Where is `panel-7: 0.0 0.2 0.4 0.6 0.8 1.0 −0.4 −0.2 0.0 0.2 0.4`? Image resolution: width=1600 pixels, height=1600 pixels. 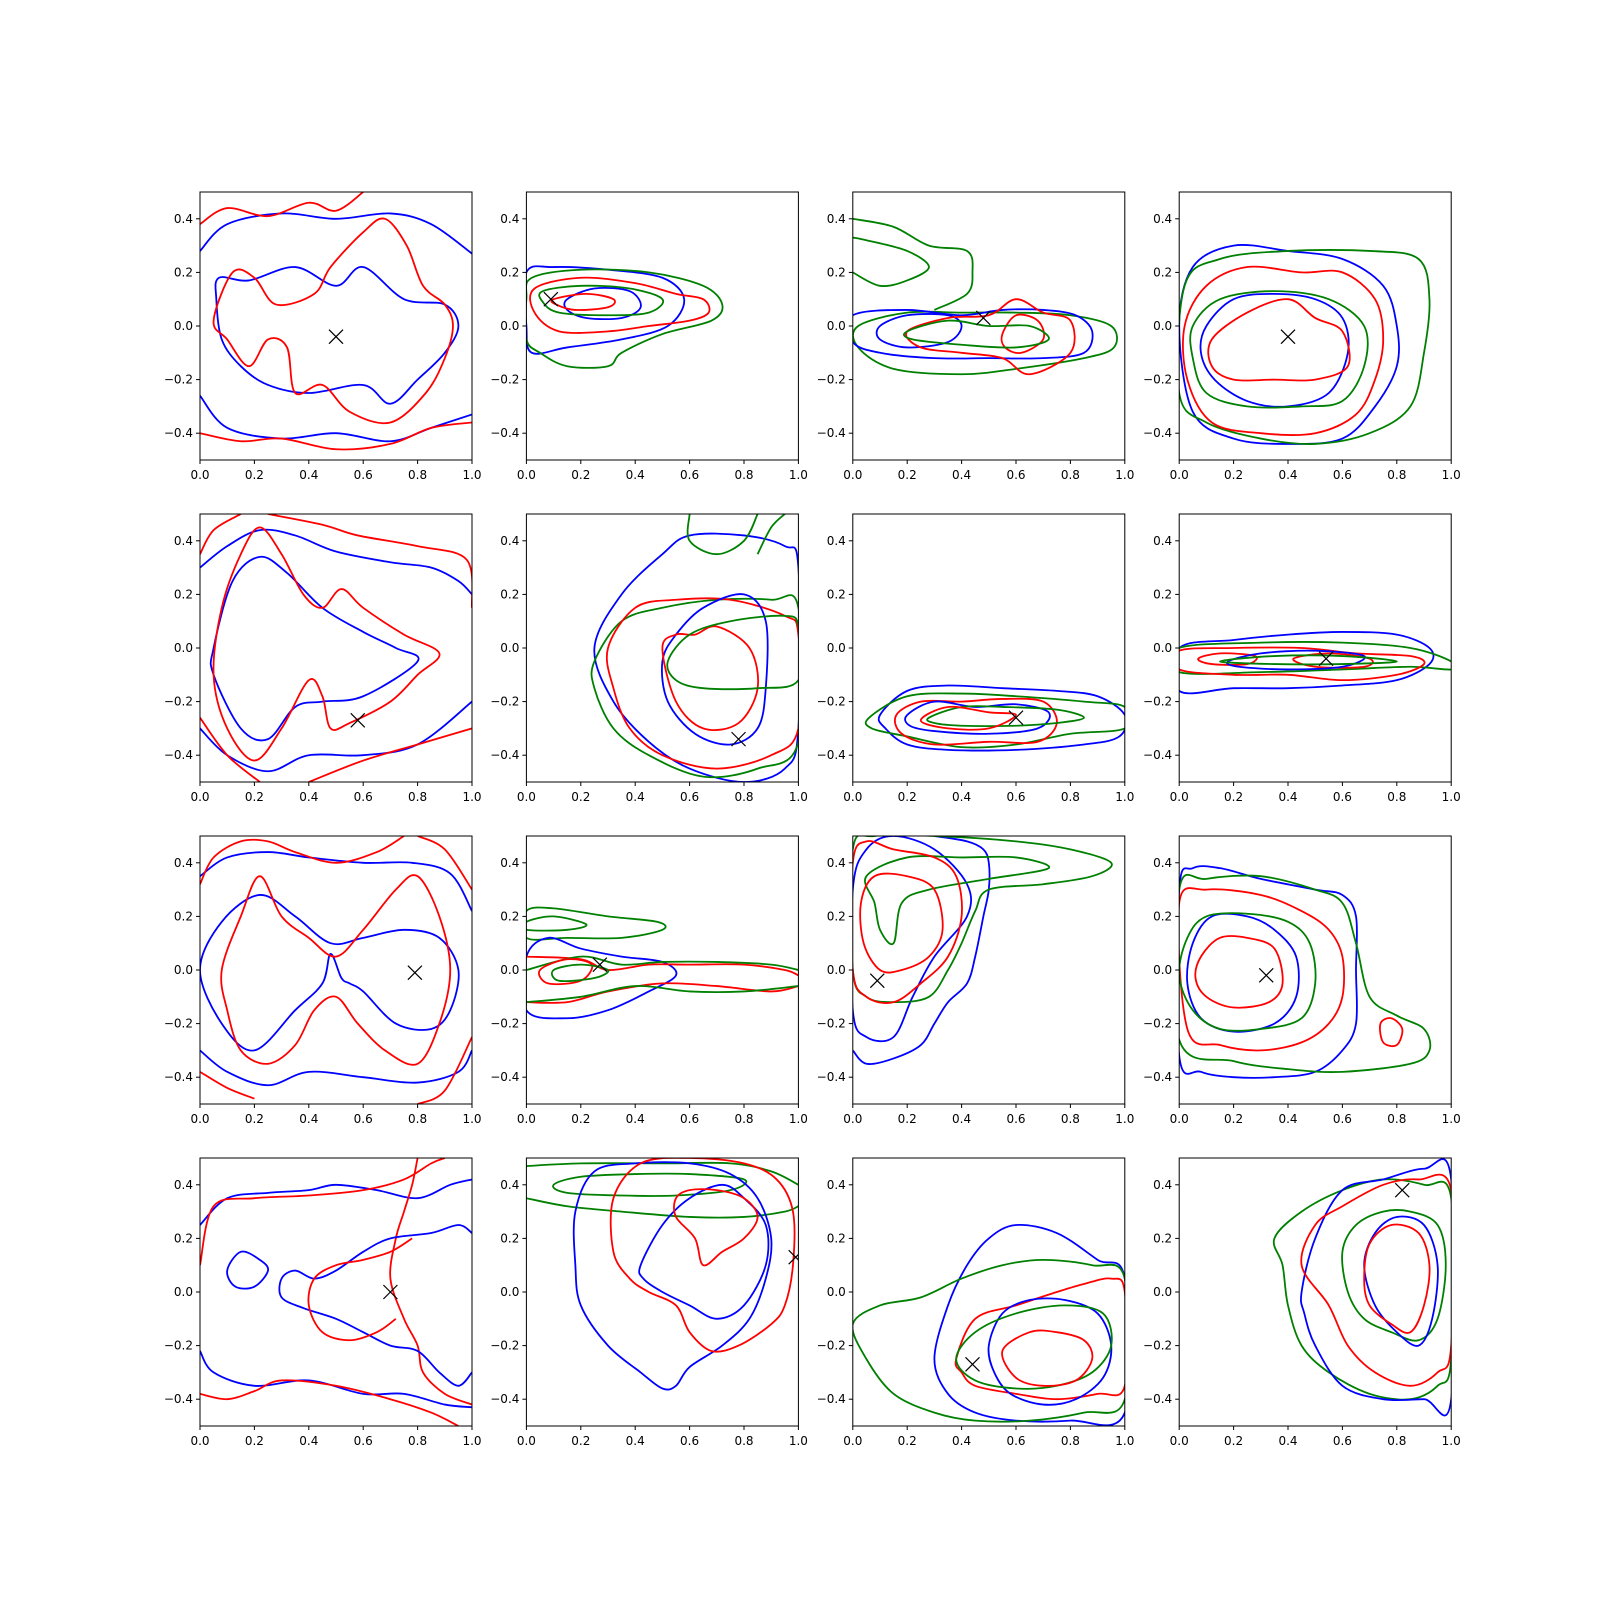
panel-7: 0.0 0.2 0.4 0.6 0.8 1.0 −0.4 −0.2 0.0 0.2 0.4 is located at coordinates (975, 658).